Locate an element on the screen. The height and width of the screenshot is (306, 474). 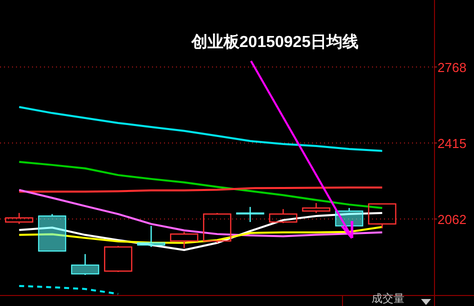
y-tick-label: 2768 is located at coordinates (452, 67).